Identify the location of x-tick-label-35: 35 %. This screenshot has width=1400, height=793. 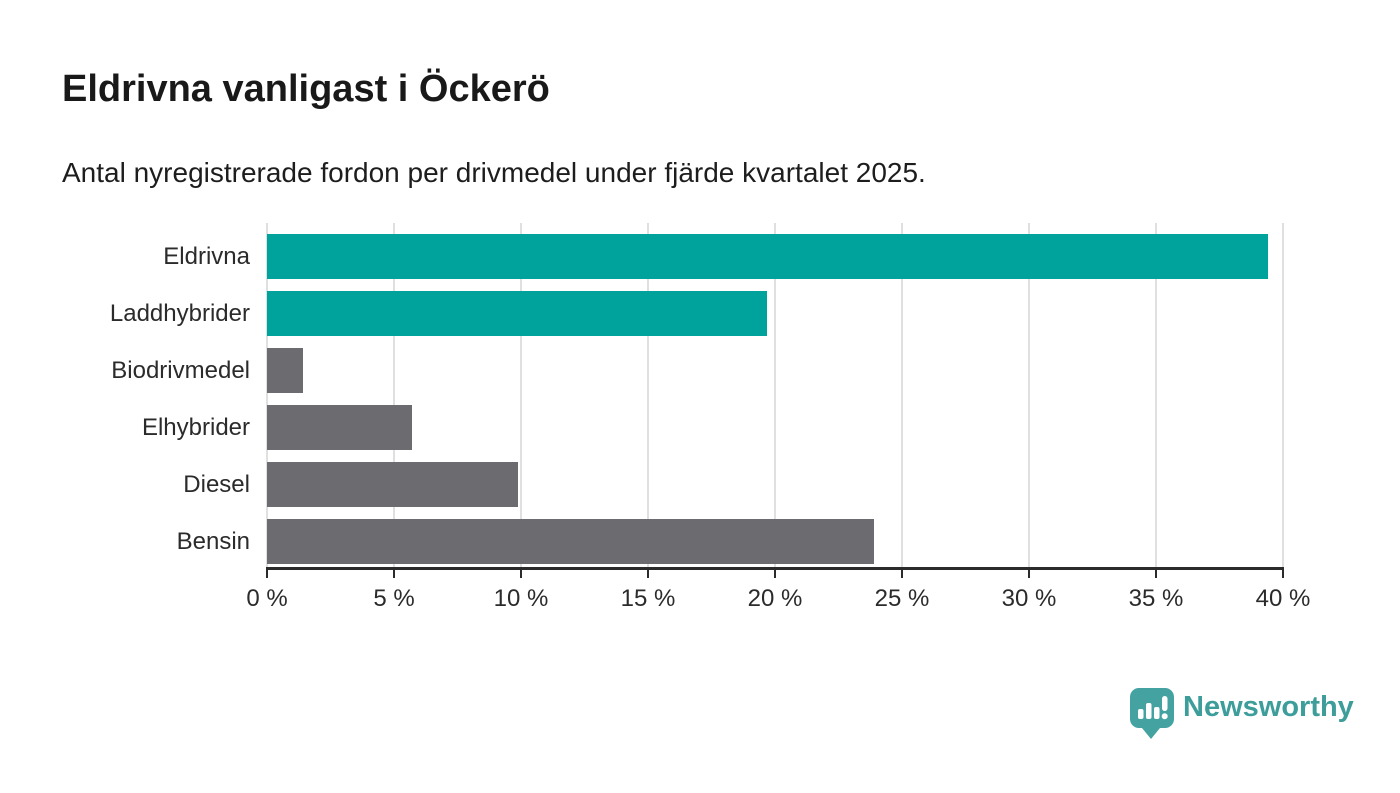
(1156, 598).